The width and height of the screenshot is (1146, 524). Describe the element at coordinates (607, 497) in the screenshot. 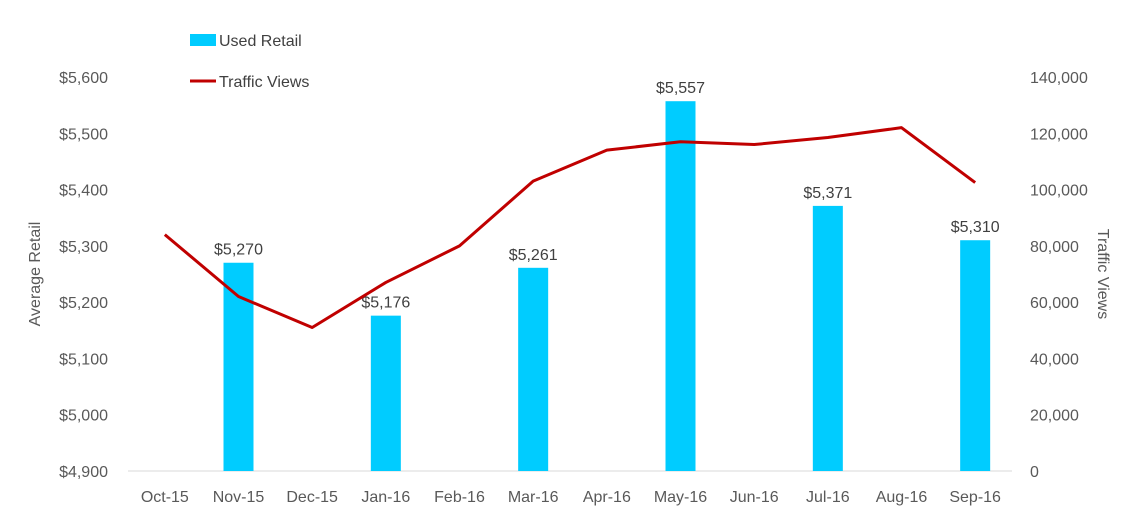

I see `x-tick-label: Apr-16` at that location.